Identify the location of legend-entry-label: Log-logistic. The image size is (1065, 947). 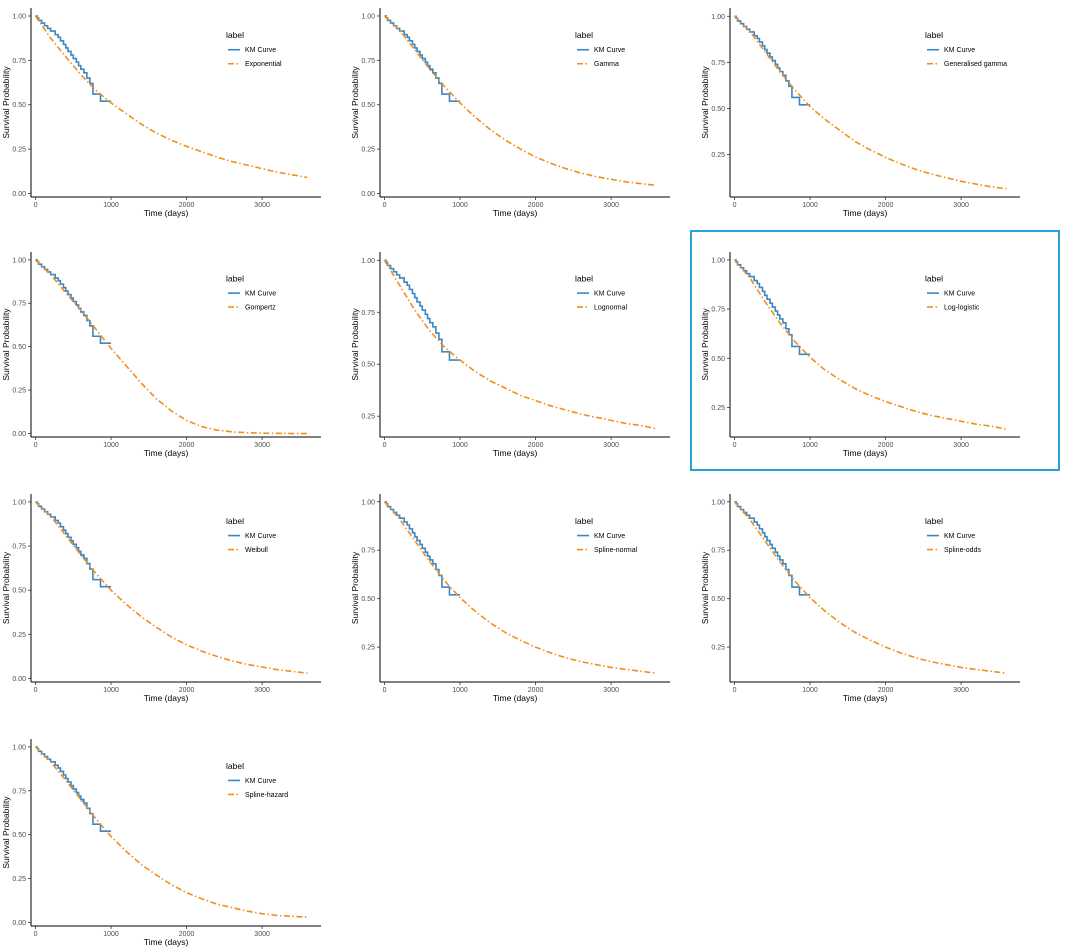
(962, 308).